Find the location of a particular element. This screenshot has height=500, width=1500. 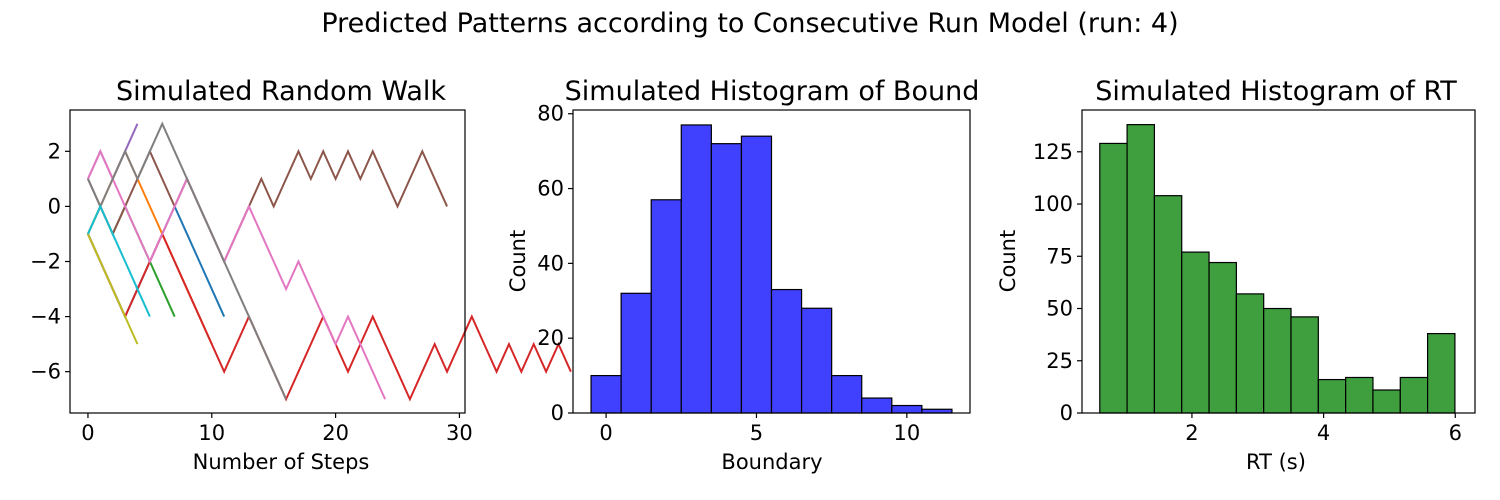

rt-histogram-y-tick-label: 25 is located at coordinates (1059, 361).